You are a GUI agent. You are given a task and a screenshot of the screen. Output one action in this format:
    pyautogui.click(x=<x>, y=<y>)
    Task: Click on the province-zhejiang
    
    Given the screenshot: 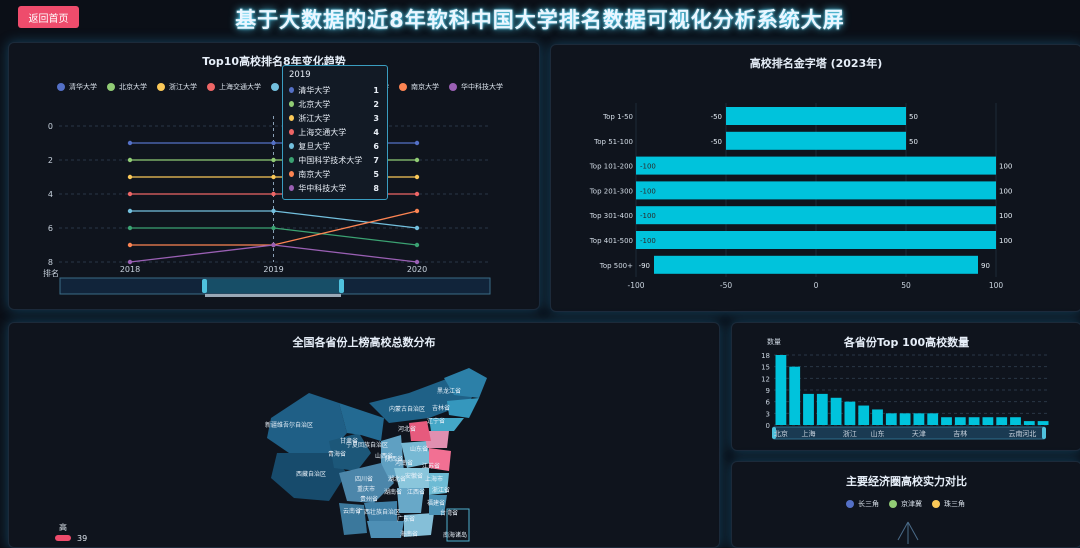 What is the action you would take?
    pyautogui.click(x=439, y=484)
    